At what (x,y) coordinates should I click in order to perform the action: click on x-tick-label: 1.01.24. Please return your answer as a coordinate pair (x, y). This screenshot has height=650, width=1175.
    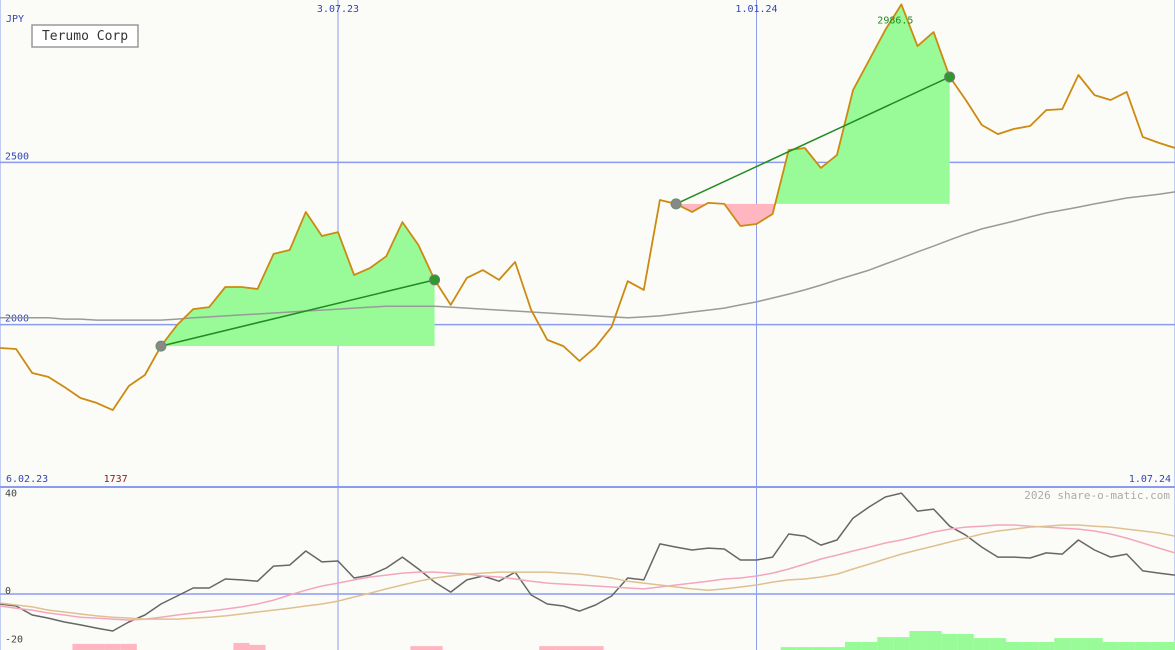
    Looking at the image, I should click on (756, 9).